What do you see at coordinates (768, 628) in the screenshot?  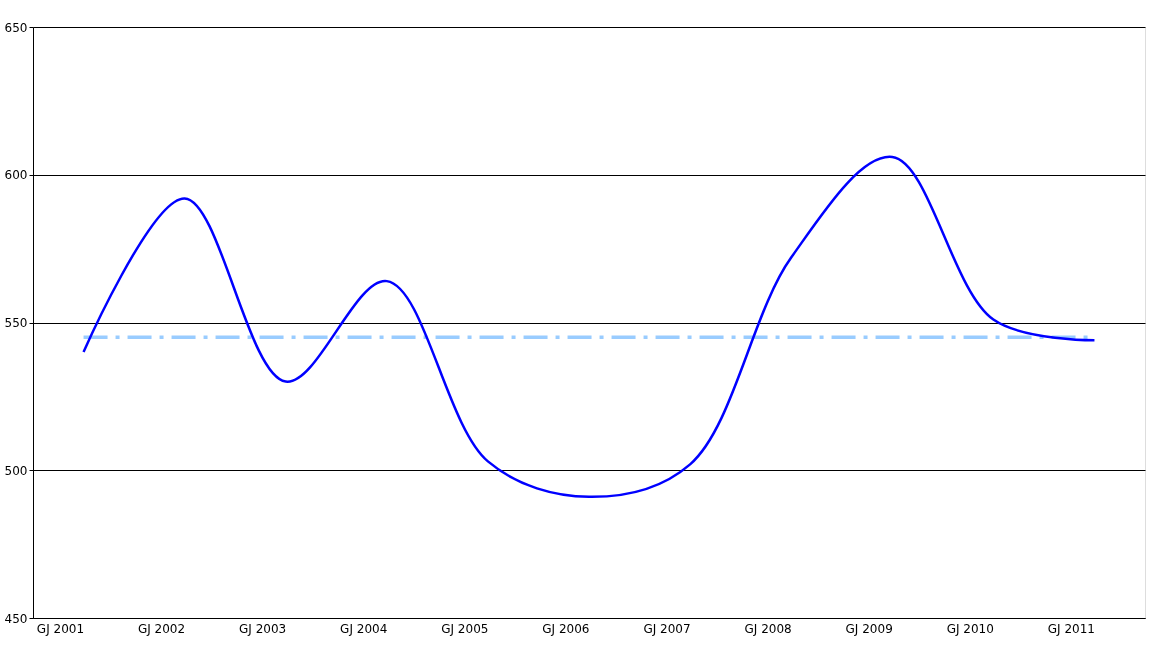 I see `x-tick-label: GJ 2008` at bounding box center [768, 628].